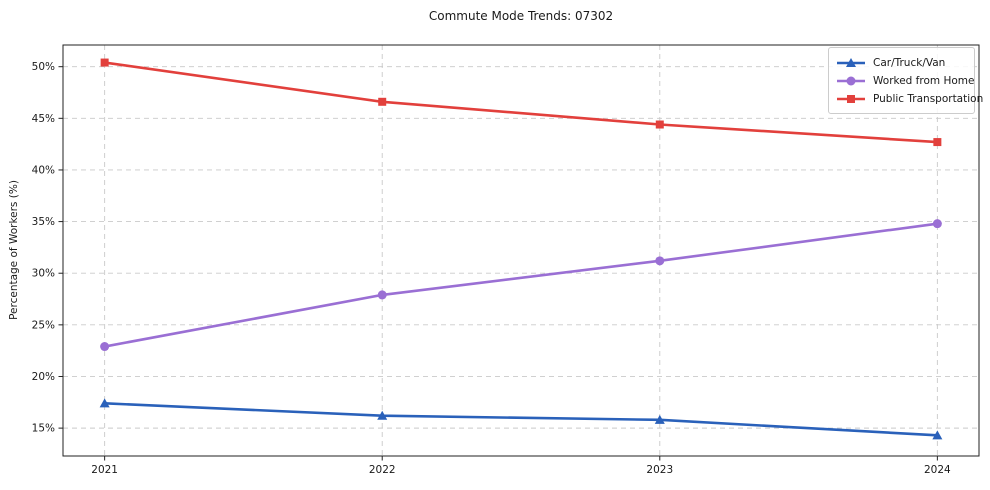 The height and width of the screenshot is (490, 990). Describe the element at coordinates (851, 80) in the screenshot. I see `legend-swatch-circle-icon` at that location.